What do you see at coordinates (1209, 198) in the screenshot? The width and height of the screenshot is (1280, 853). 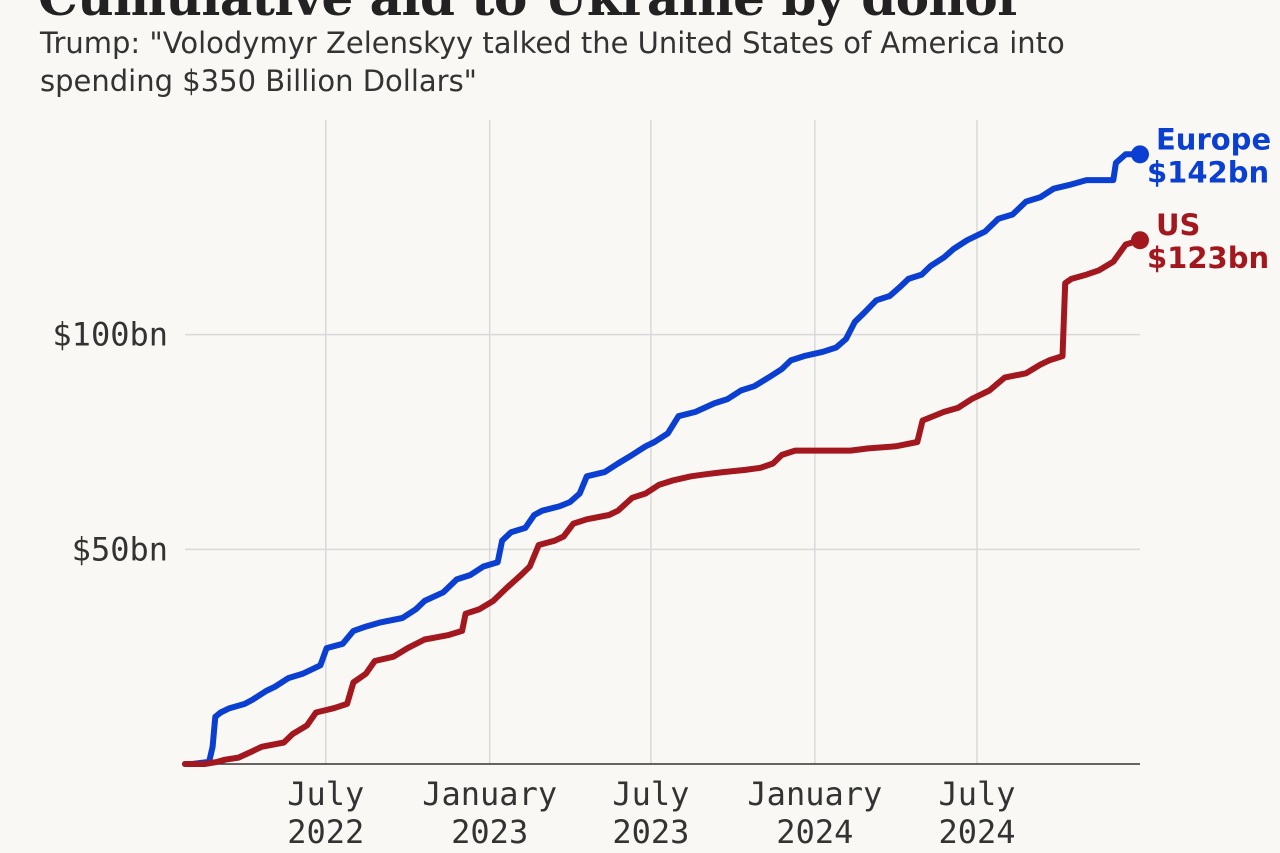 I see `end-labels: Europe$142bn US$123bn` at bounding box center [1209, 198].